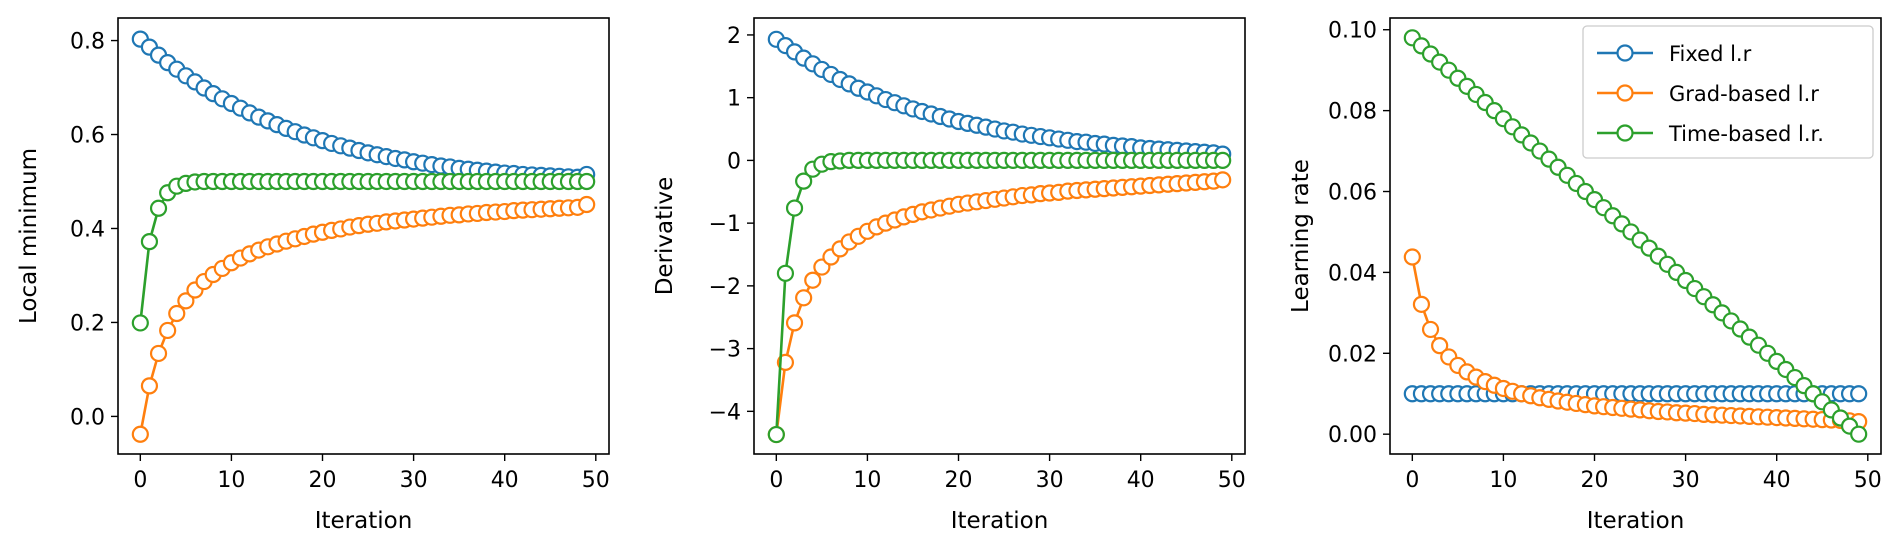 The width and height of the screenshot is (1898, 556). Describe the element at coordinates (1352, 112) in the screenshot. I see `y-tick-label: 0.08` at that location.